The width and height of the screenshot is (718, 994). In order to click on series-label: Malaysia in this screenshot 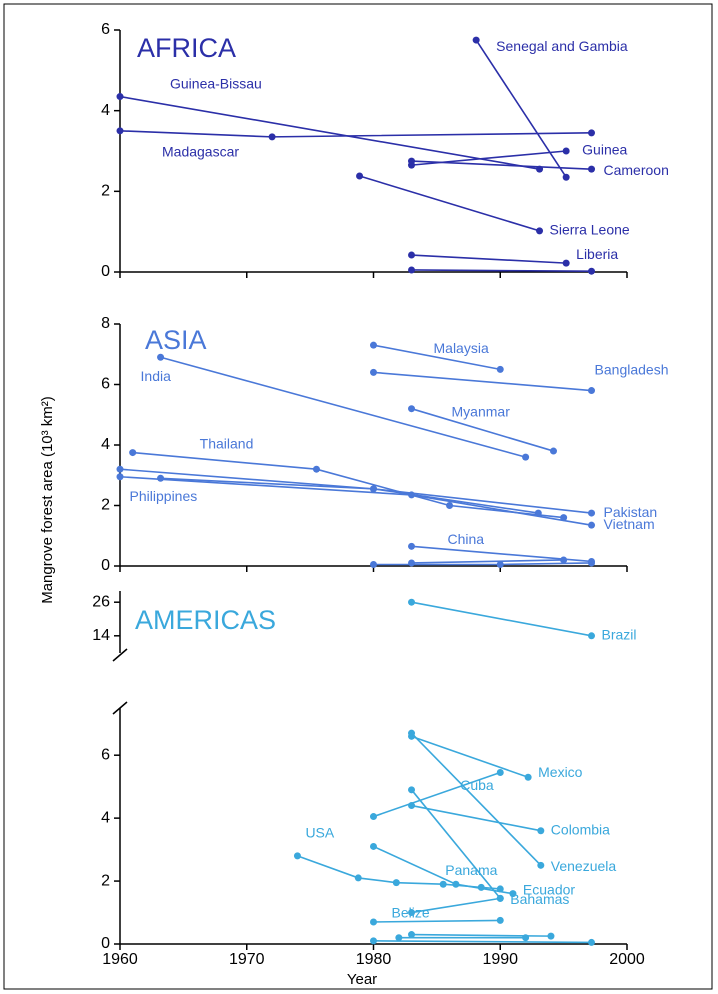, I will do `click(461, 348)`.